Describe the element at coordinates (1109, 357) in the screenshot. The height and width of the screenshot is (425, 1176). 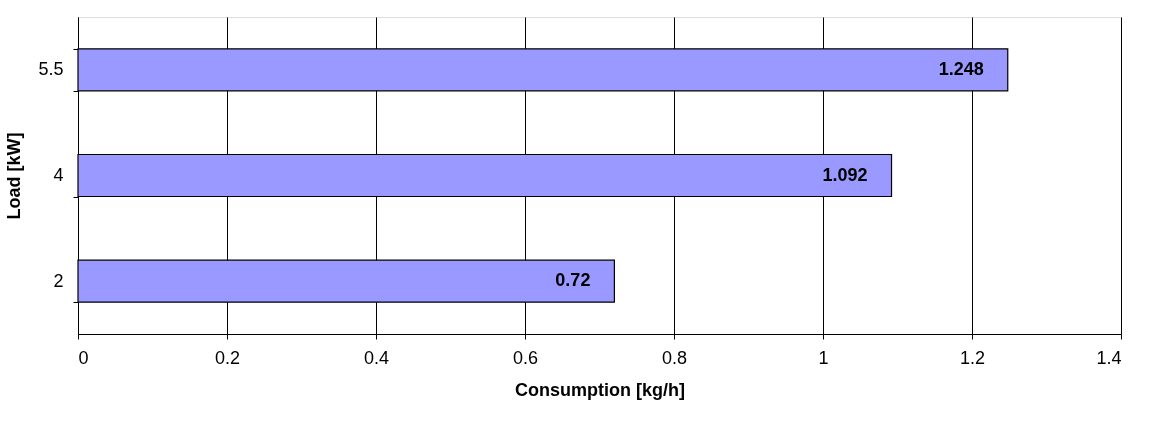
I see `x-tick-label: 1.4` at that location.